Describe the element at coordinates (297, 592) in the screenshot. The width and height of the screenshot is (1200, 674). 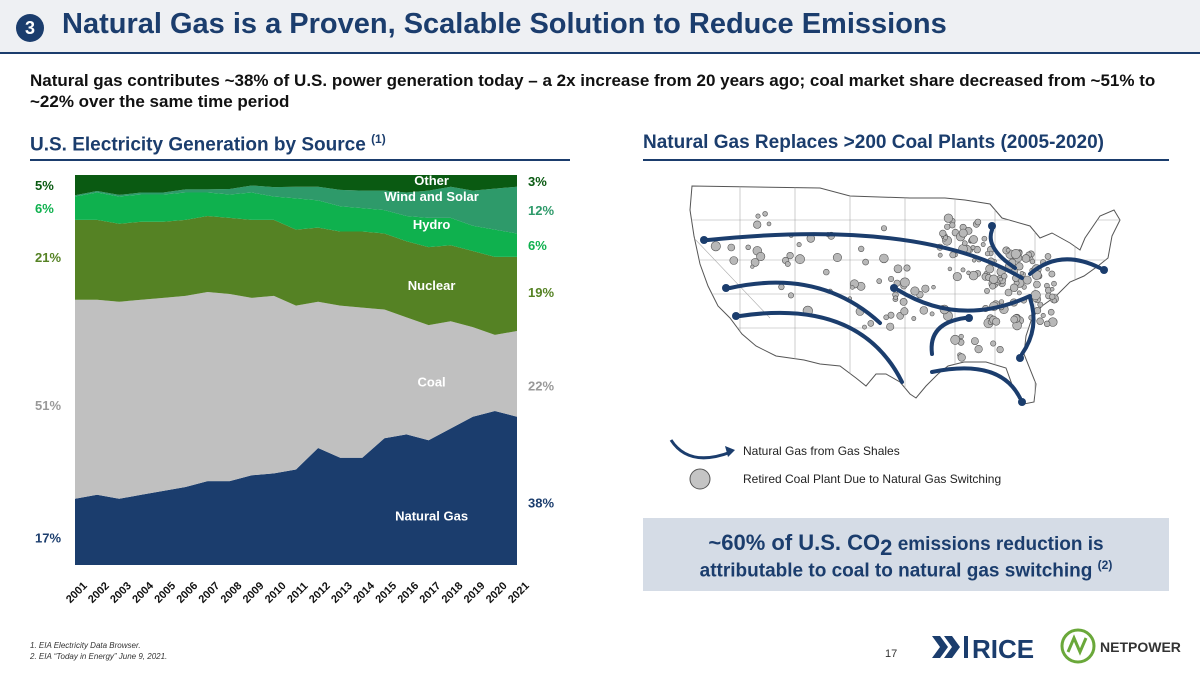
I see `x-tick-label: 2011` at that location.